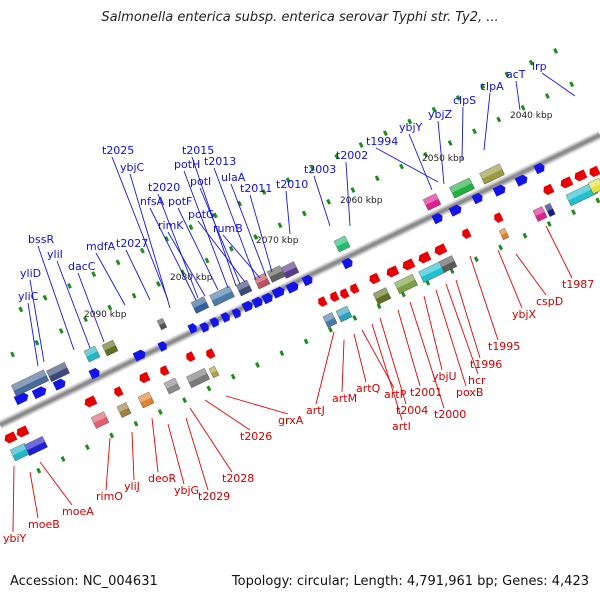 Image resolution: width=600 pixels, height=600 pixels. Describe the element at coordinates (200, 181) in the screenshot. I see `gene-label-potI: potI` at that location.